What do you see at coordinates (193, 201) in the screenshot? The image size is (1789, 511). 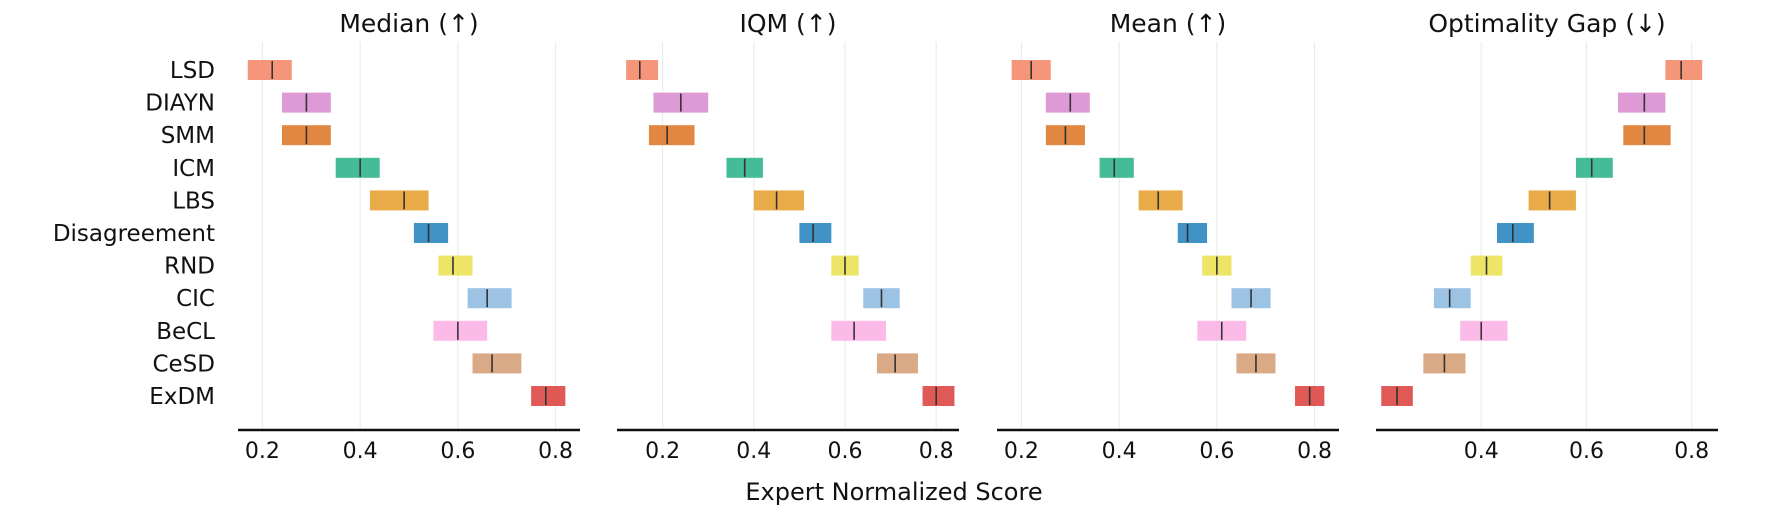 I see `category-label: LBS` at bounding box center [193, 201].